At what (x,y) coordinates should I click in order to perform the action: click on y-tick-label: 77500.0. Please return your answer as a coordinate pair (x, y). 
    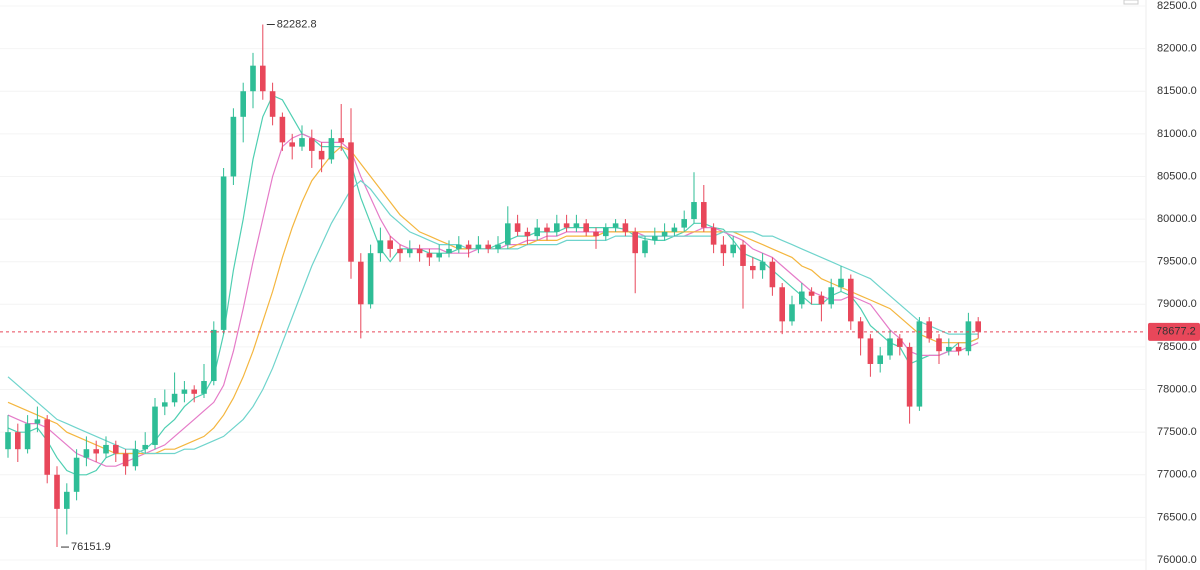
    Looking at the image, I should click on (1177, 432).